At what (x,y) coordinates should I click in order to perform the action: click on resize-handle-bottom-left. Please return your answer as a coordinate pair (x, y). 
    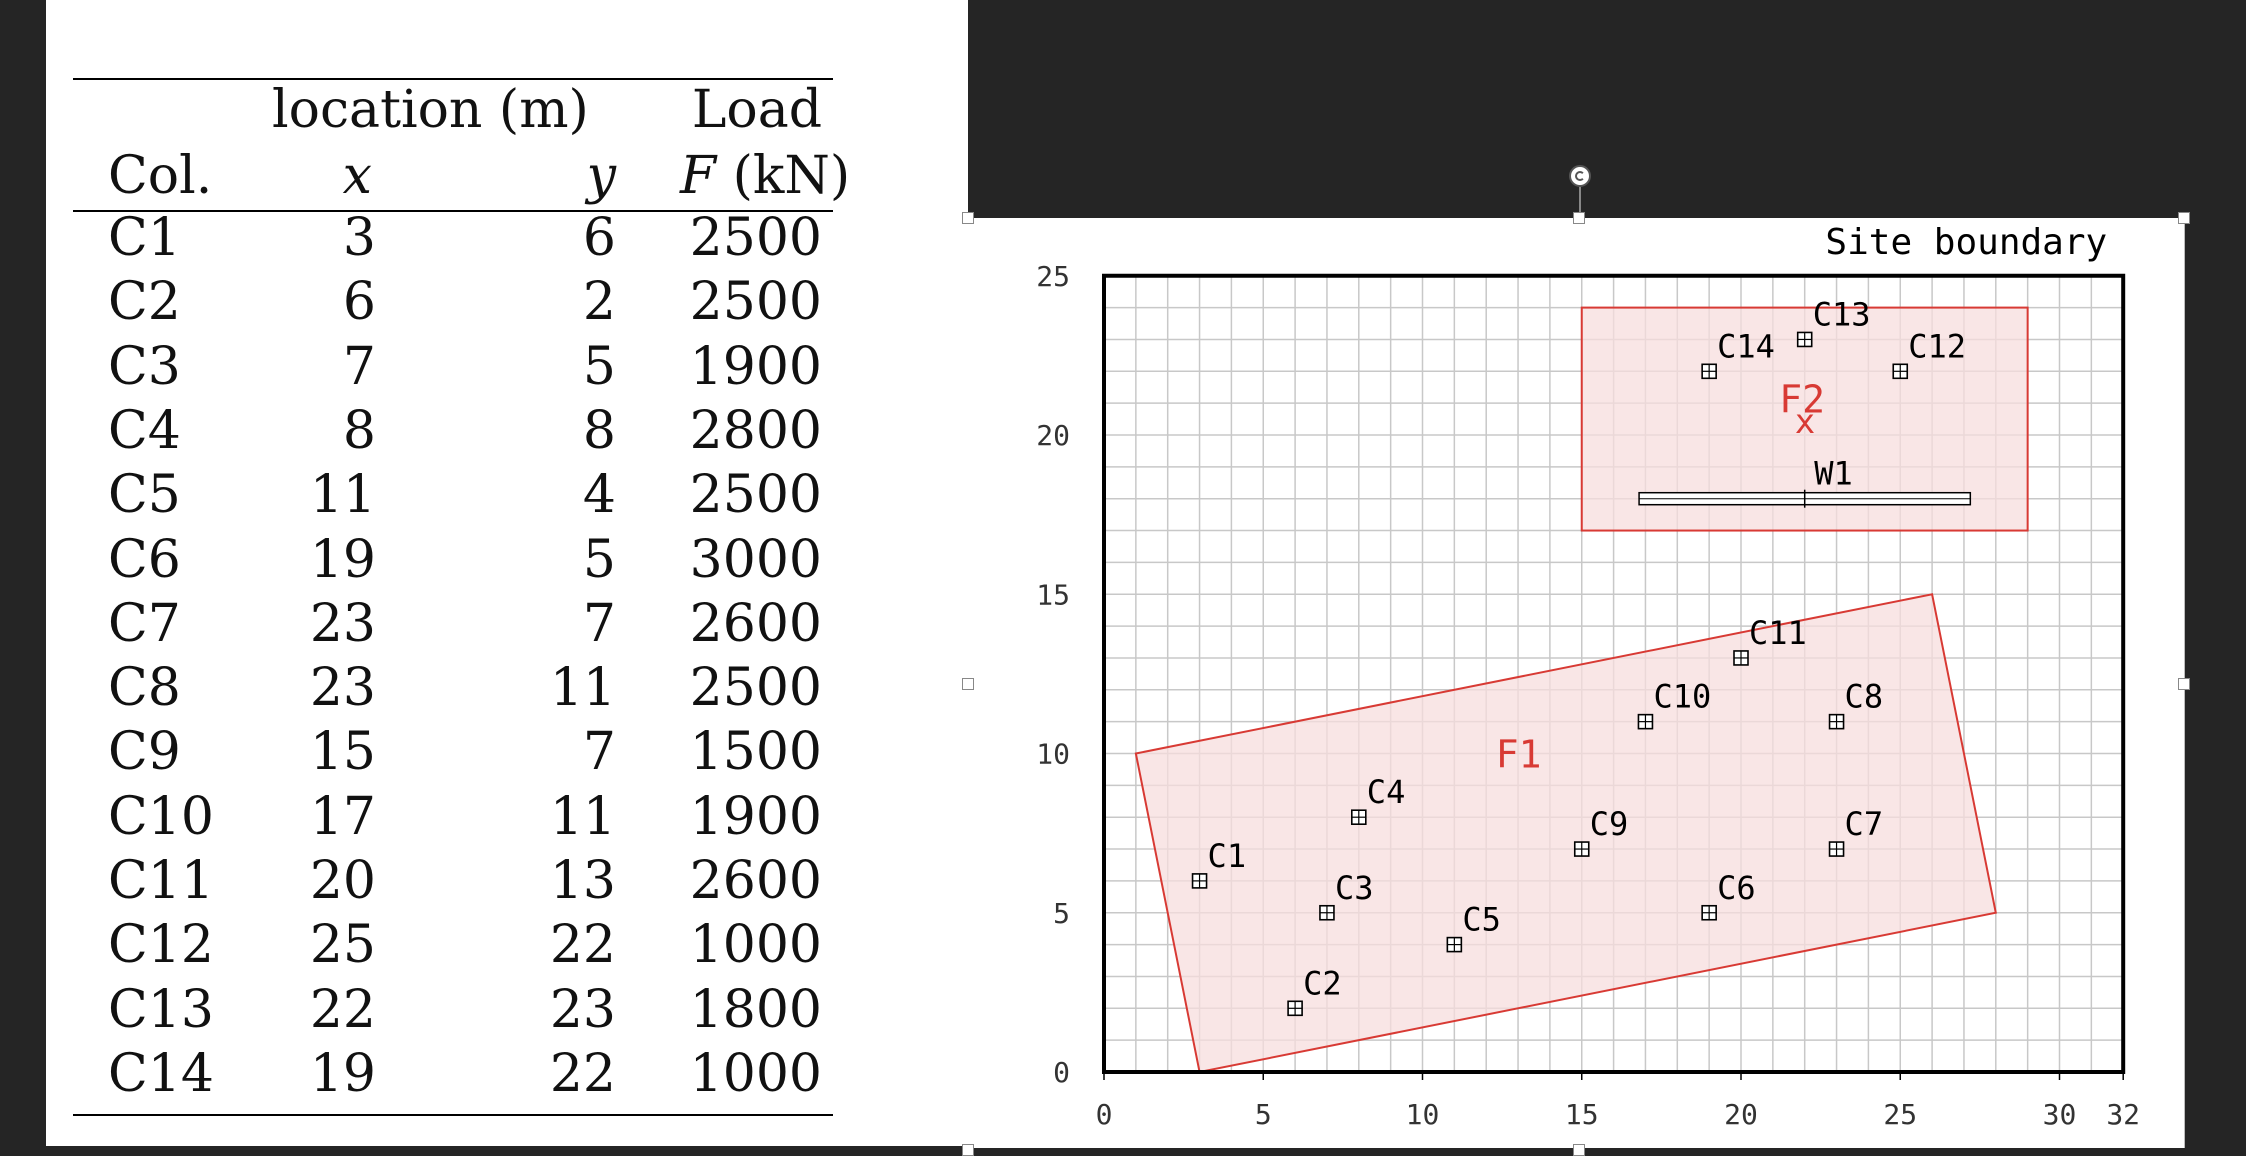
    Looking at the image, I should click on (968, 1150).